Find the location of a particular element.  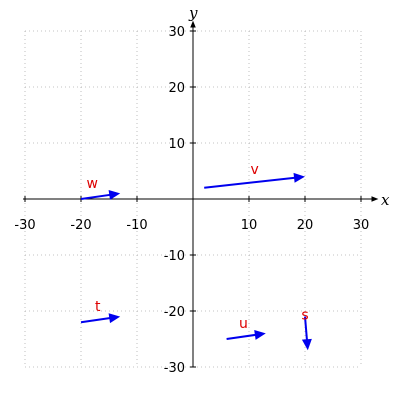

vector-u: u is located at coordinates (246, 328).